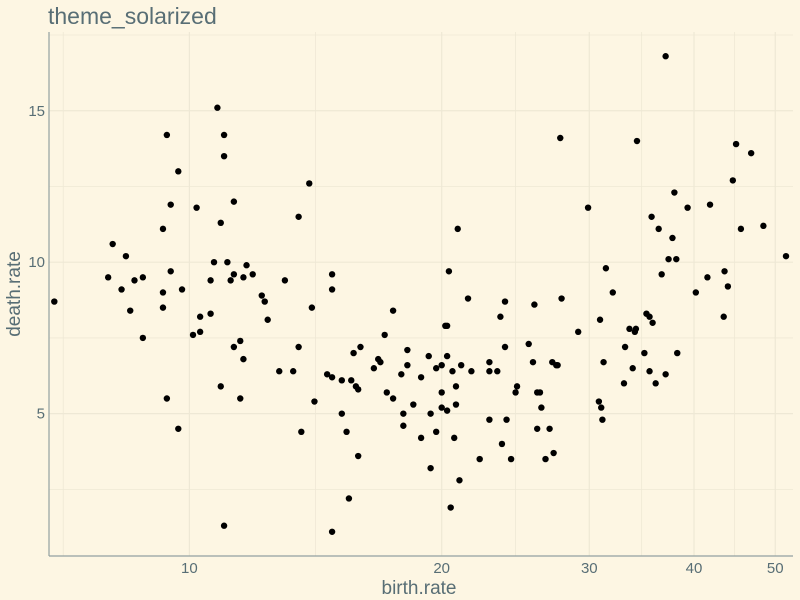 Image resolution: width=800 pixels, height=600 pixels. Describe the element at coordinates (441, 568) in the screenshot. I see `x-tick-label: 20` at that location.